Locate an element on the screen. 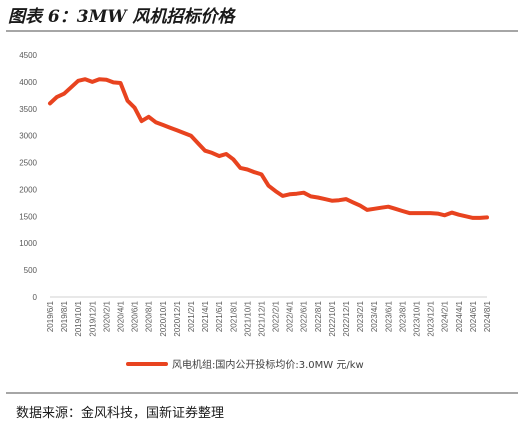  x-tick-label: 2021/12/1 is located at coordinates (261, 318).